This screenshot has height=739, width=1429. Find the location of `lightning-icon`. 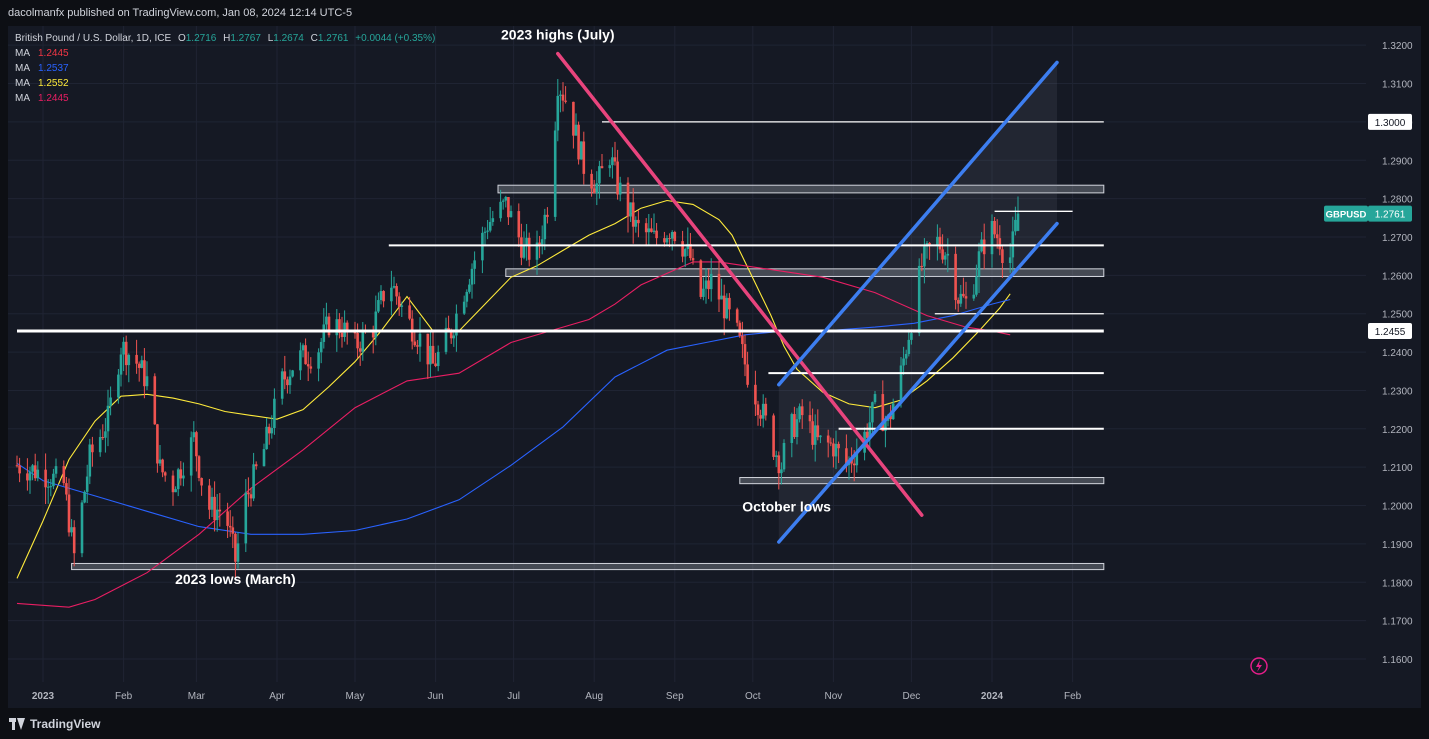

lightning-icon is located at coordinates (1259, 666).